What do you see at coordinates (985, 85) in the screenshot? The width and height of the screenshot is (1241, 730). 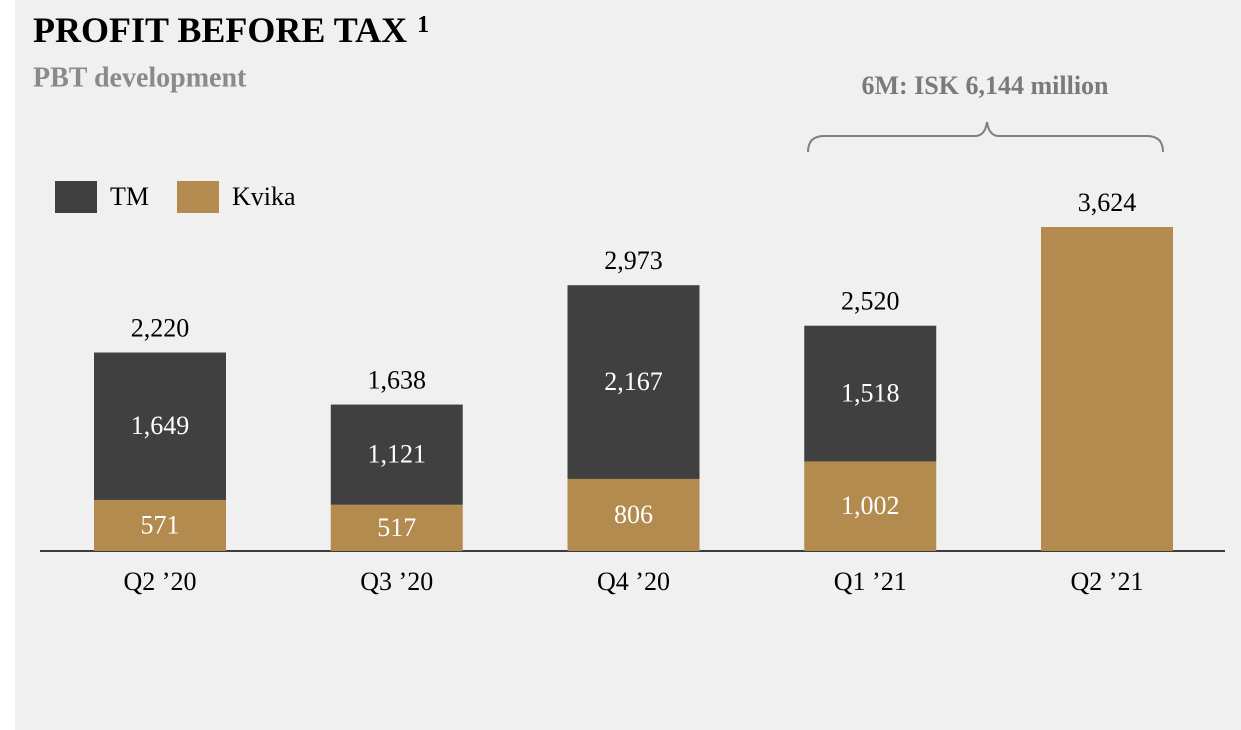 I see `annotation: 6M: ISK 6,144 million` at bounding box center [985, 85].